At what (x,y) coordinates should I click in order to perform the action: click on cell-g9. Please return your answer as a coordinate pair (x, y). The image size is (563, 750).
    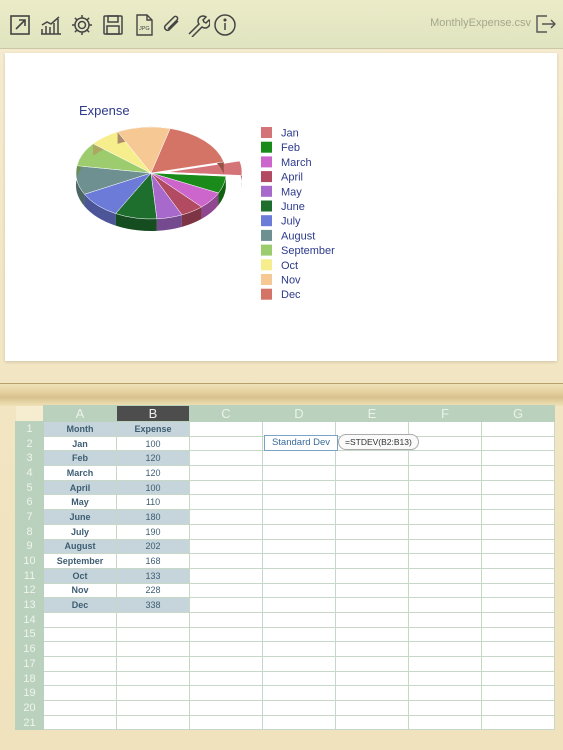
    Looking at the image, I should click on (518, 546).